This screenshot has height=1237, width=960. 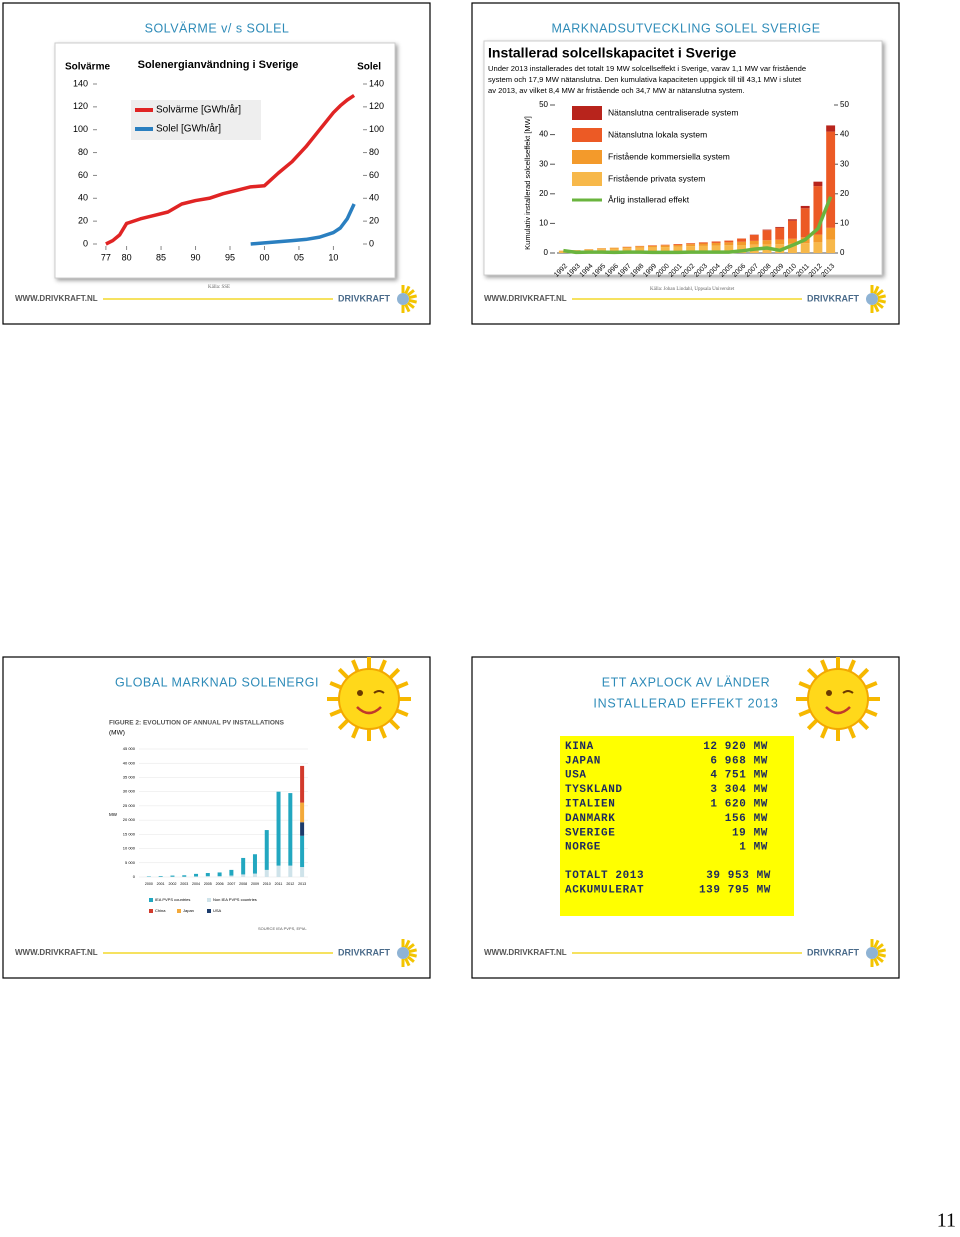 What do you see at coordinates (369, 67) in the screenshot?
I see `y2-axis-label: Solel` at bounding box center [369, 67].